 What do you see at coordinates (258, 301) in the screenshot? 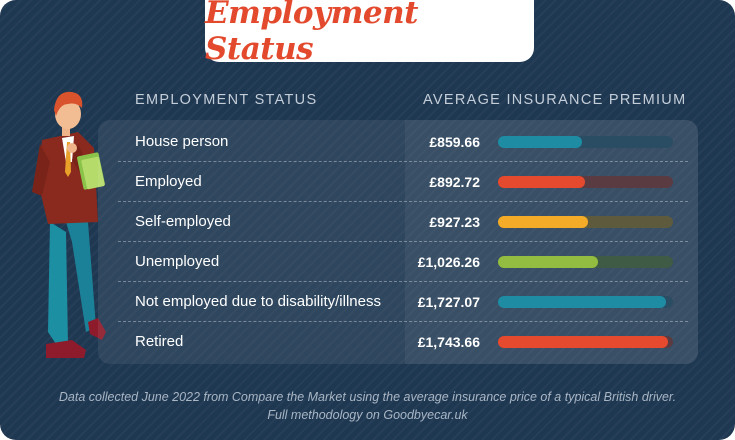
I see `category-label: Not employed due to disability/illness` at bounding box center [258, 301].